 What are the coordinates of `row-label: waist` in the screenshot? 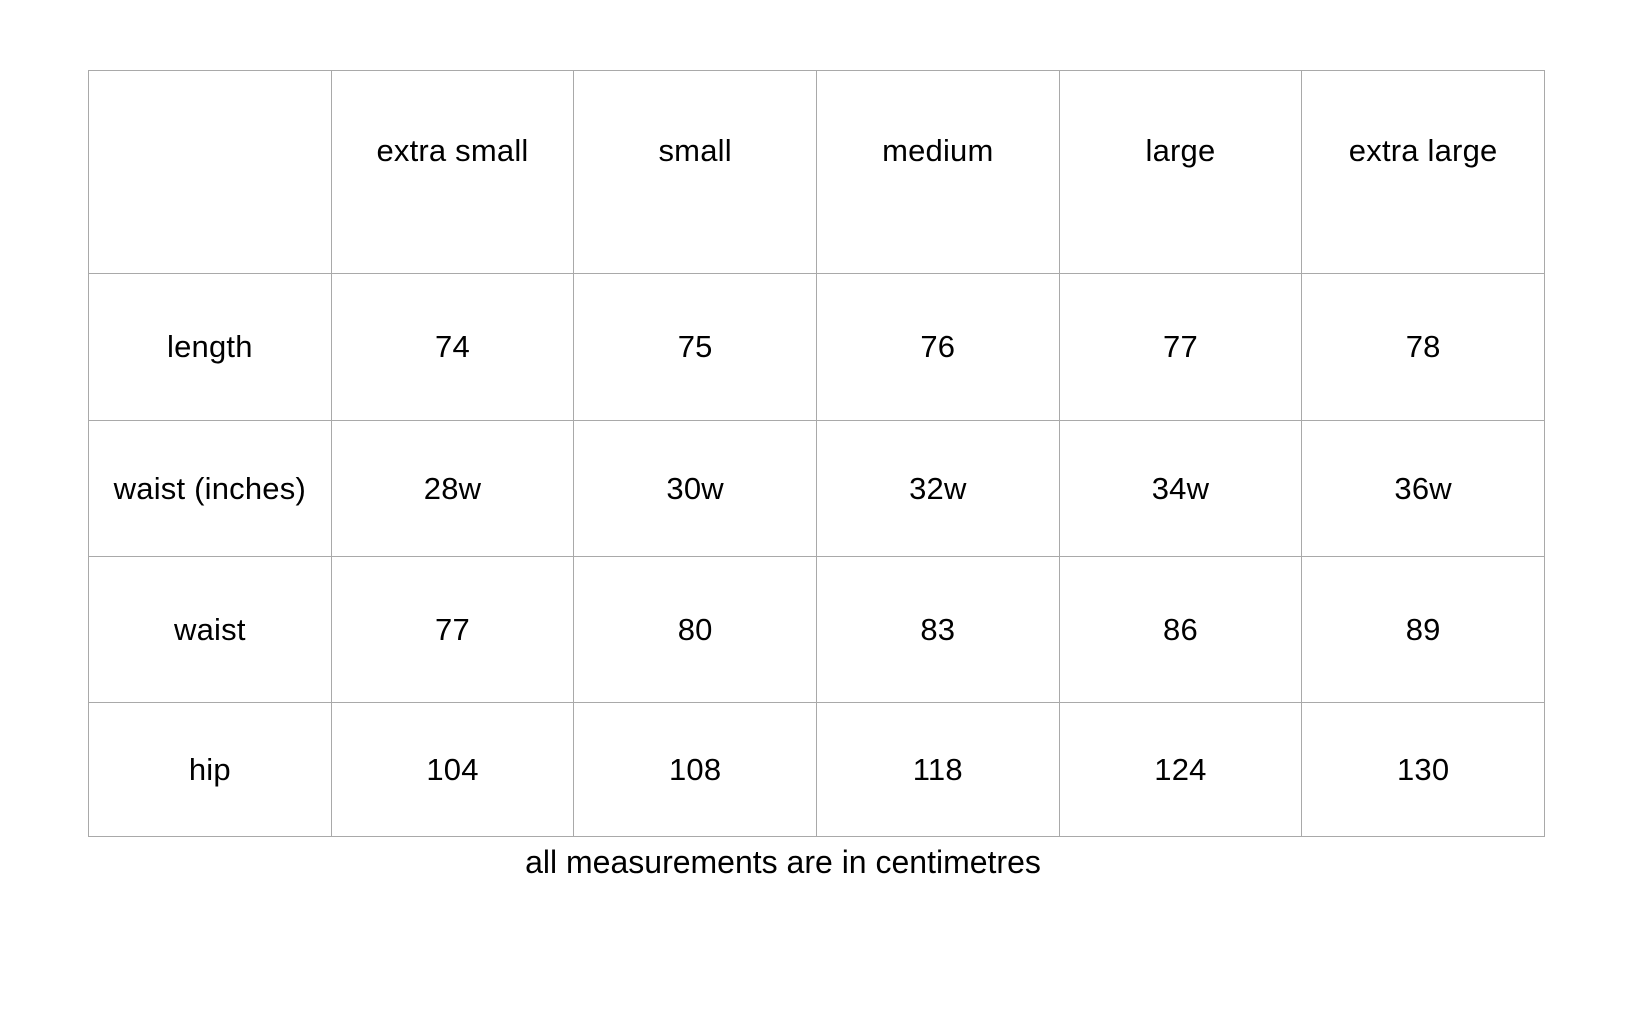 It's located at (210, 629).